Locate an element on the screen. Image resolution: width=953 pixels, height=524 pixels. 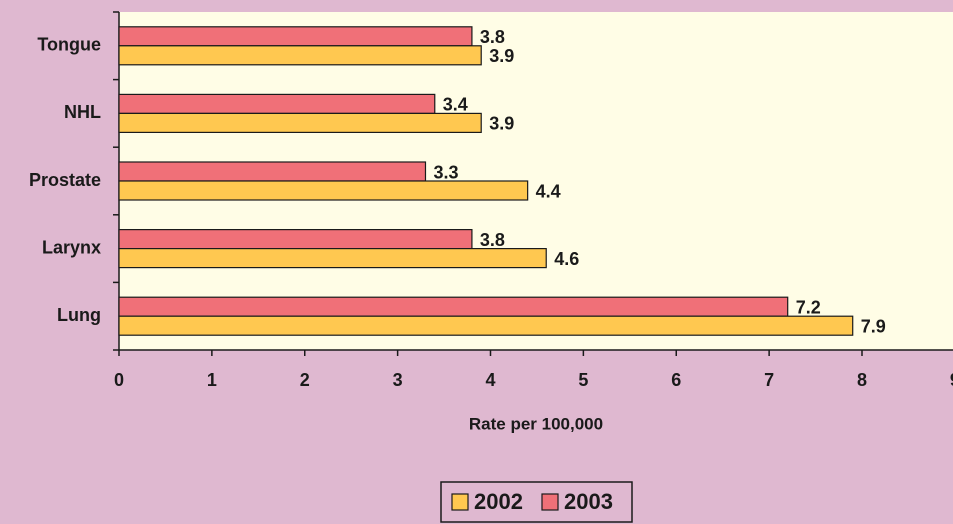
x-tick-label: 1 is located at coordinates (212, 380).